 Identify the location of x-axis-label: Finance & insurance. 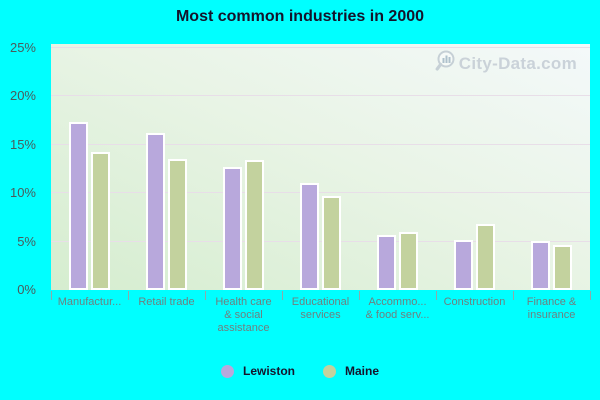
(551, 309).